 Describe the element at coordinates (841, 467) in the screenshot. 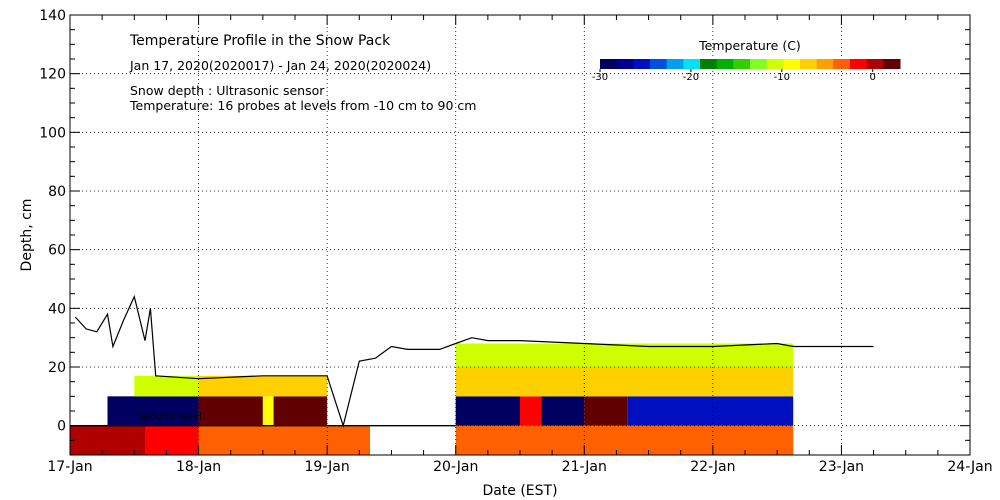

I see `x-tick-label: 23-Jan` at that location.